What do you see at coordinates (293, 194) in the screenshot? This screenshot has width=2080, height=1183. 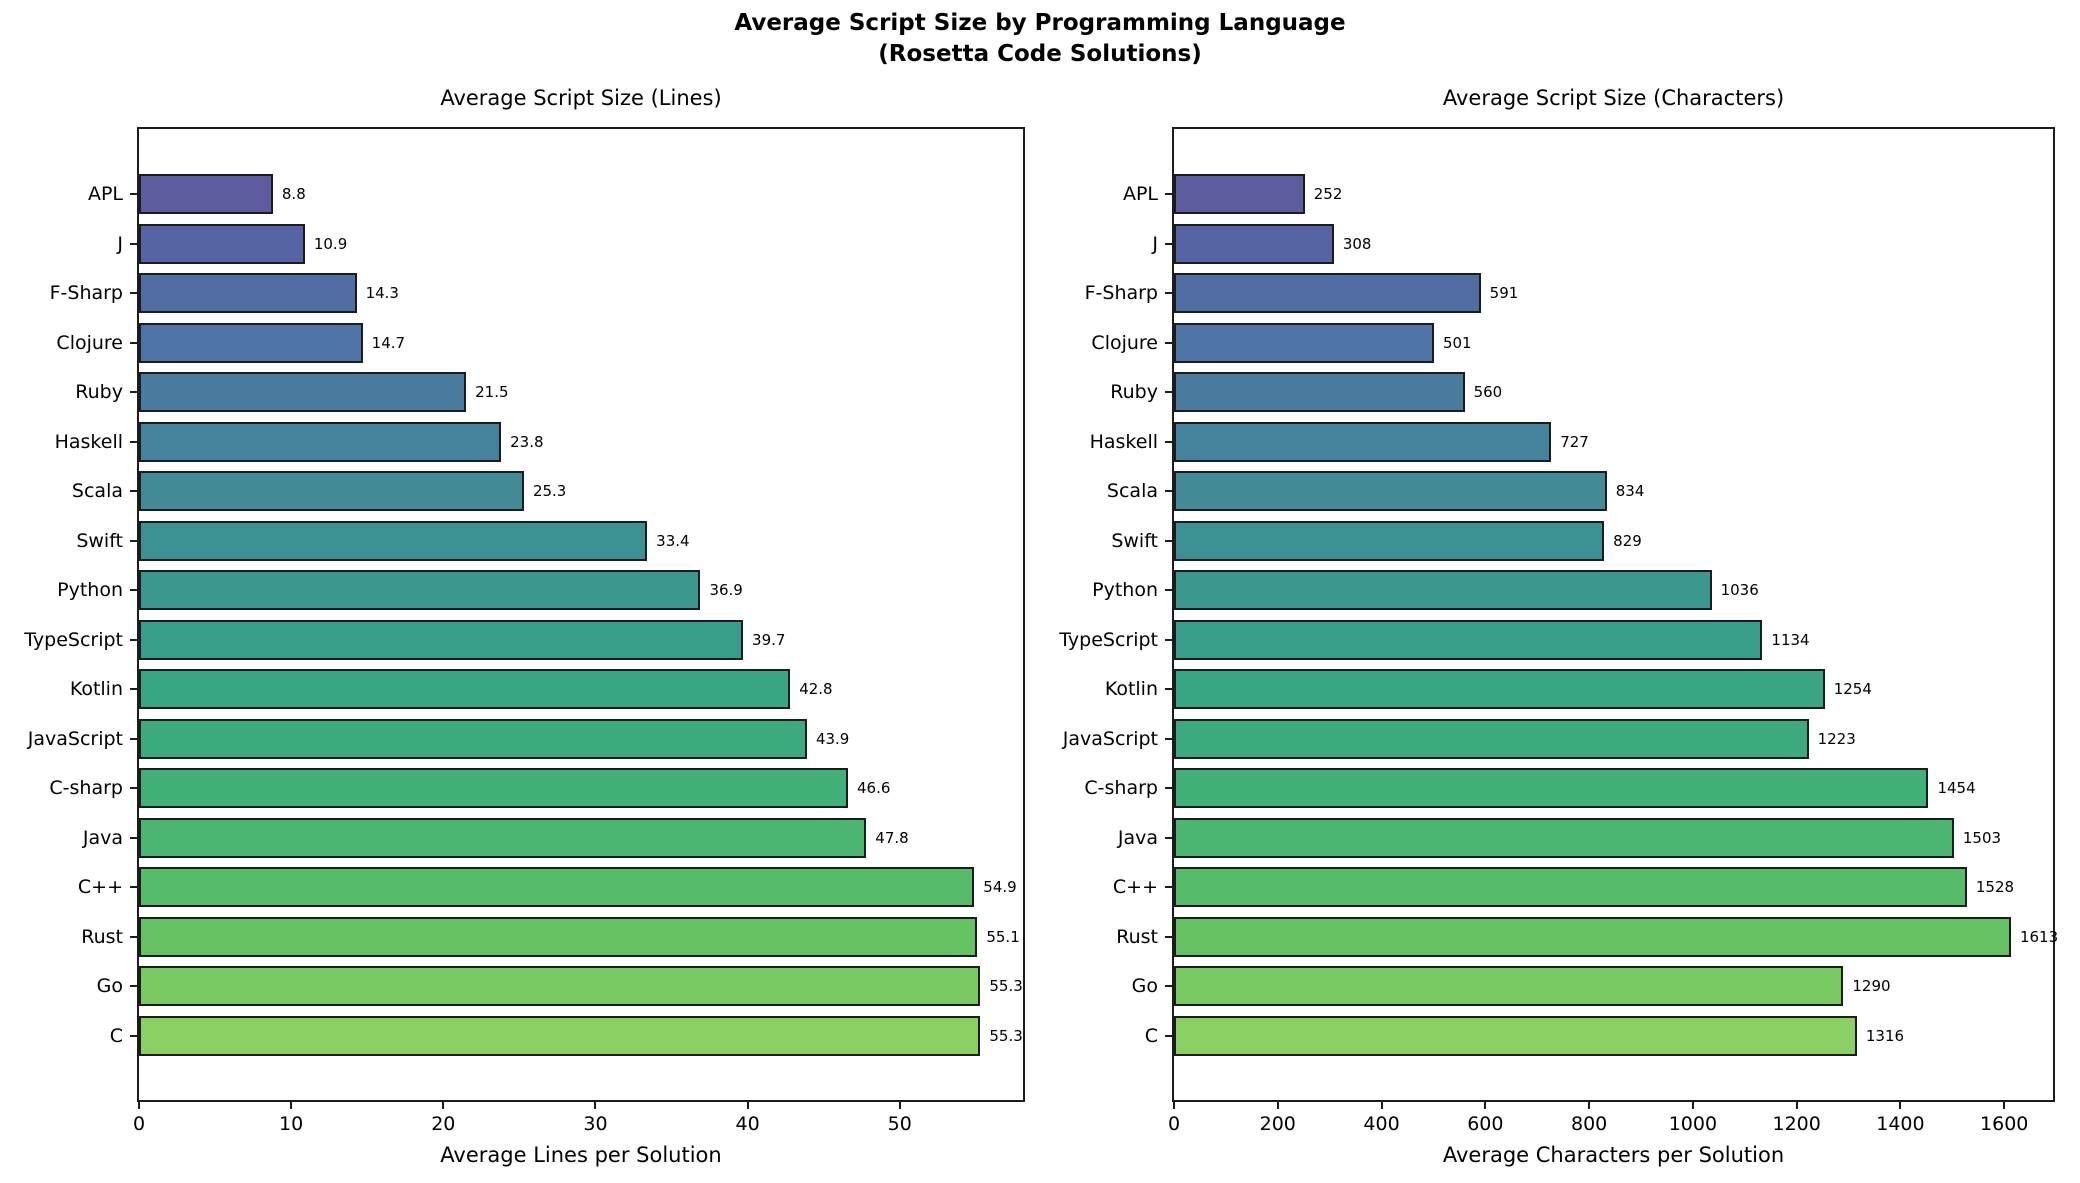 I see `value-label: 8.8` at bounding box center [293, 194].